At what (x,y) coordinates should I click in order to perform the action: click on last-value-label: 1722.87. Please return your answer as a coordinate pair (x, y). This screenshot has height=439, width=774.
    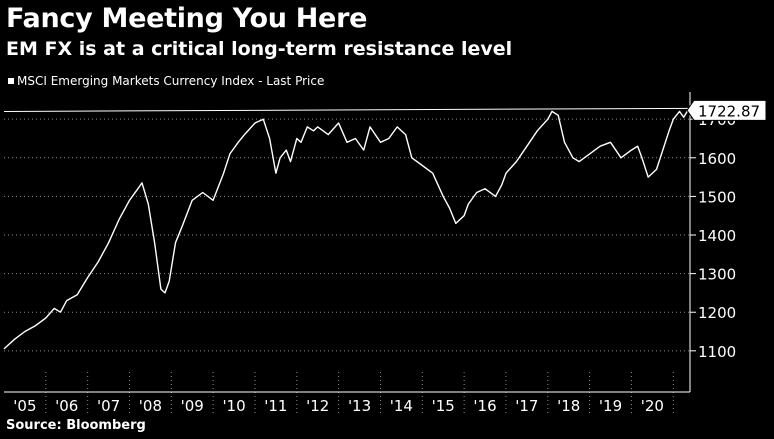
    Looking at the image, I should click on (726, 110).